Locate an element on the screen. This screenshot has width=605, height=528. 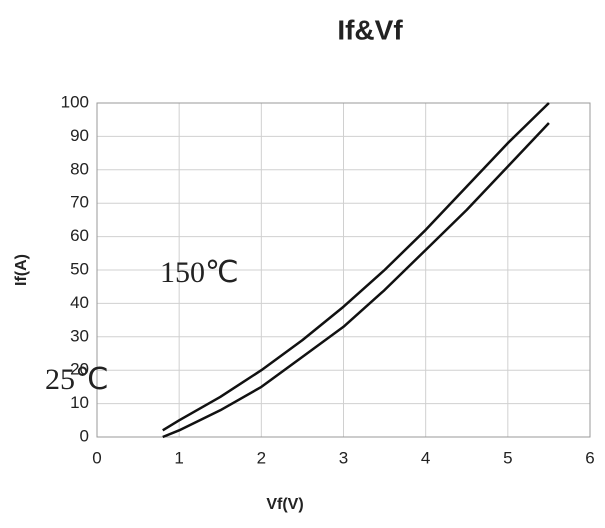
y-tick-label: 0 is located at coordinates (84, 435).